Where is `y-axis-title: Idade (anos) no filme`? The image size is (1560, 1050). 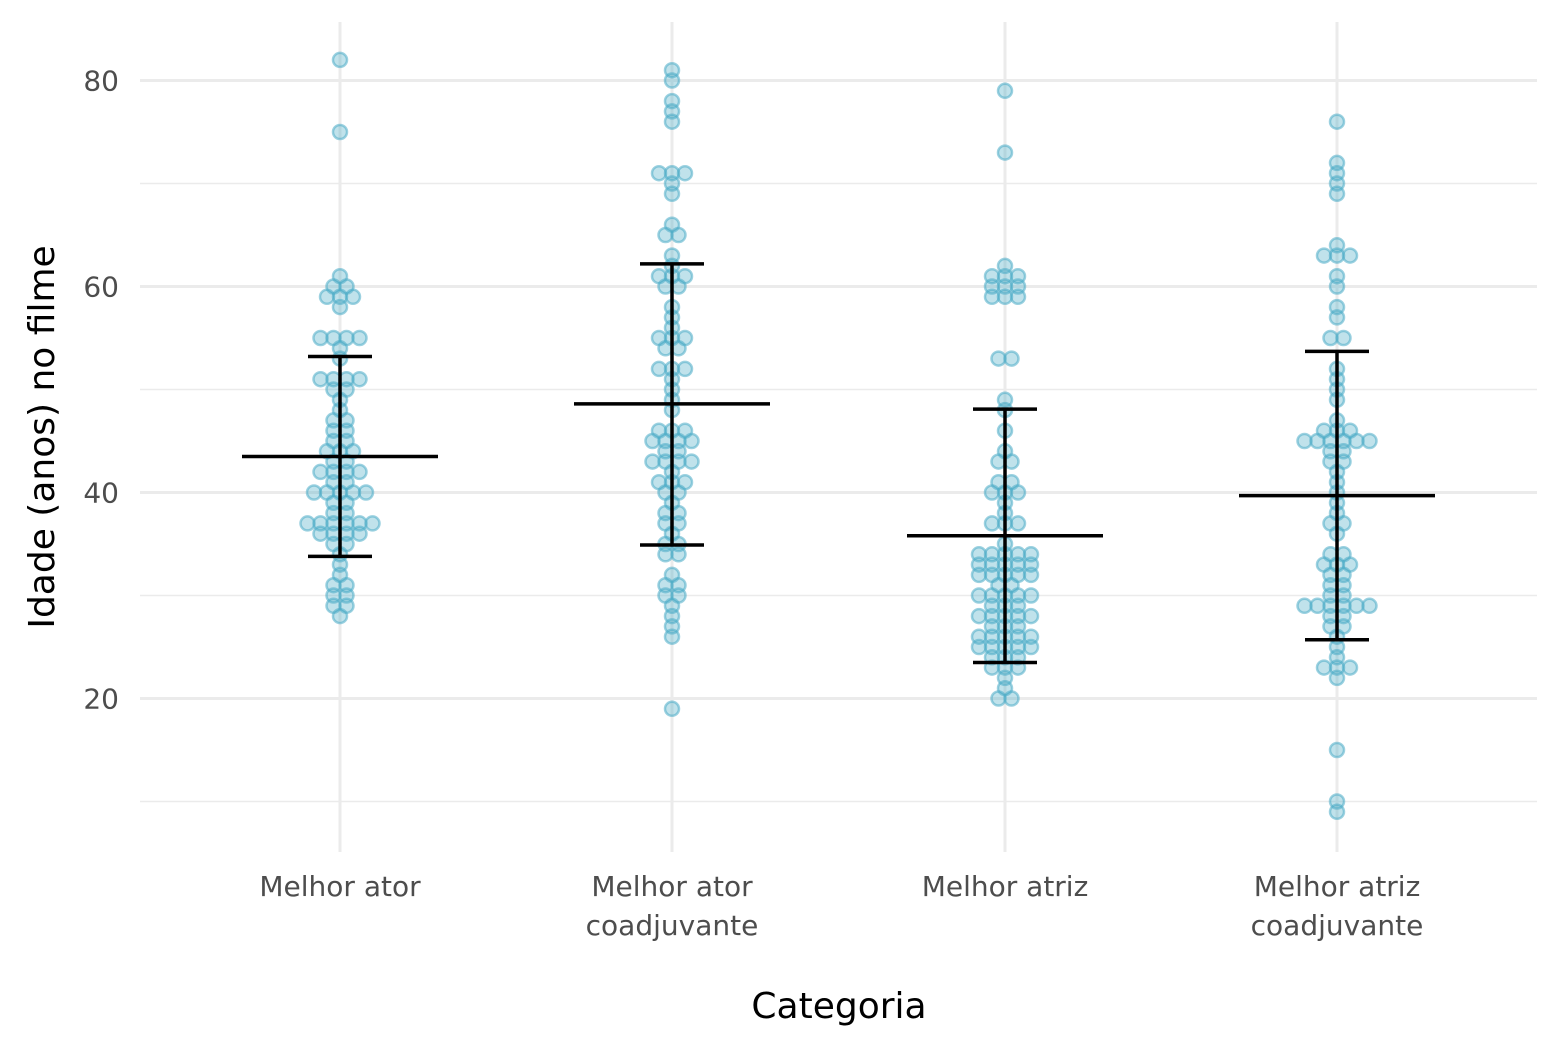
y-axis-title: Idade (anos) no filme is located at coordinates (42, 436).